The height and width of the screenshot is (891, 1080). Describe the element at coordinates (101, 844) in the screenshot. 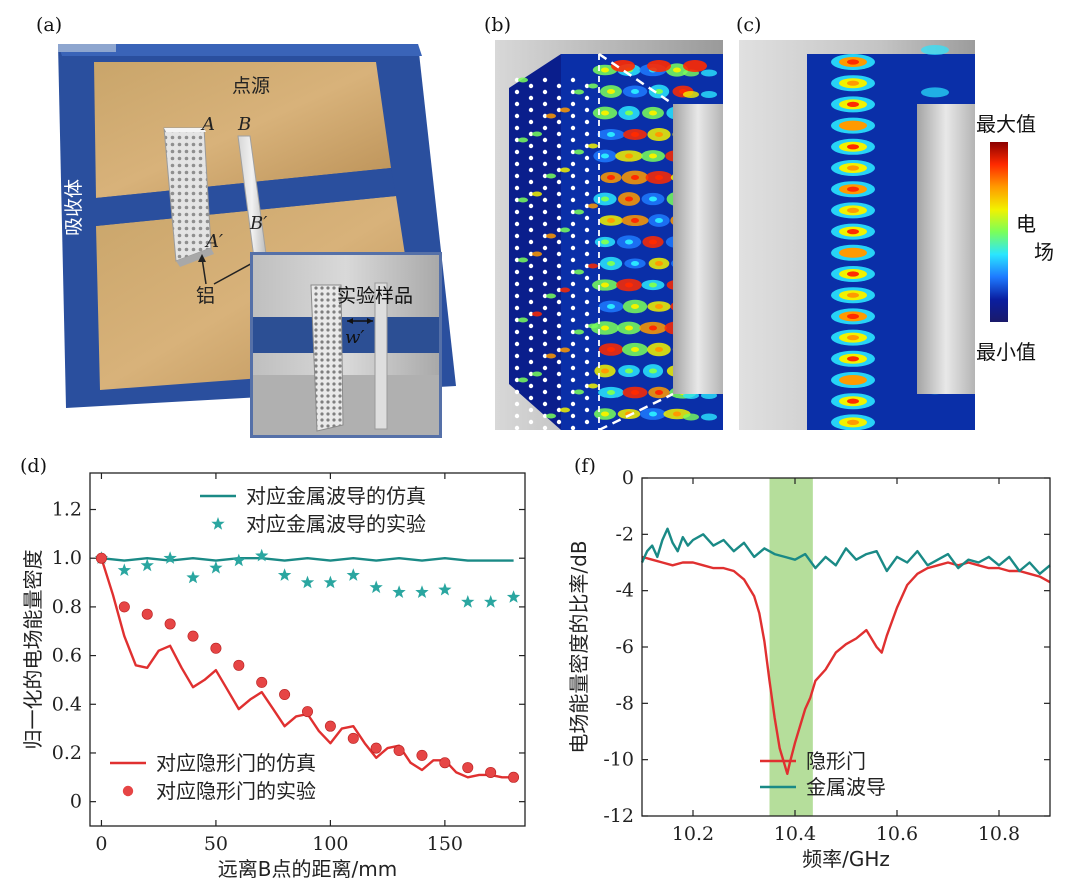

I see `x-tick-label: 0` at that location.